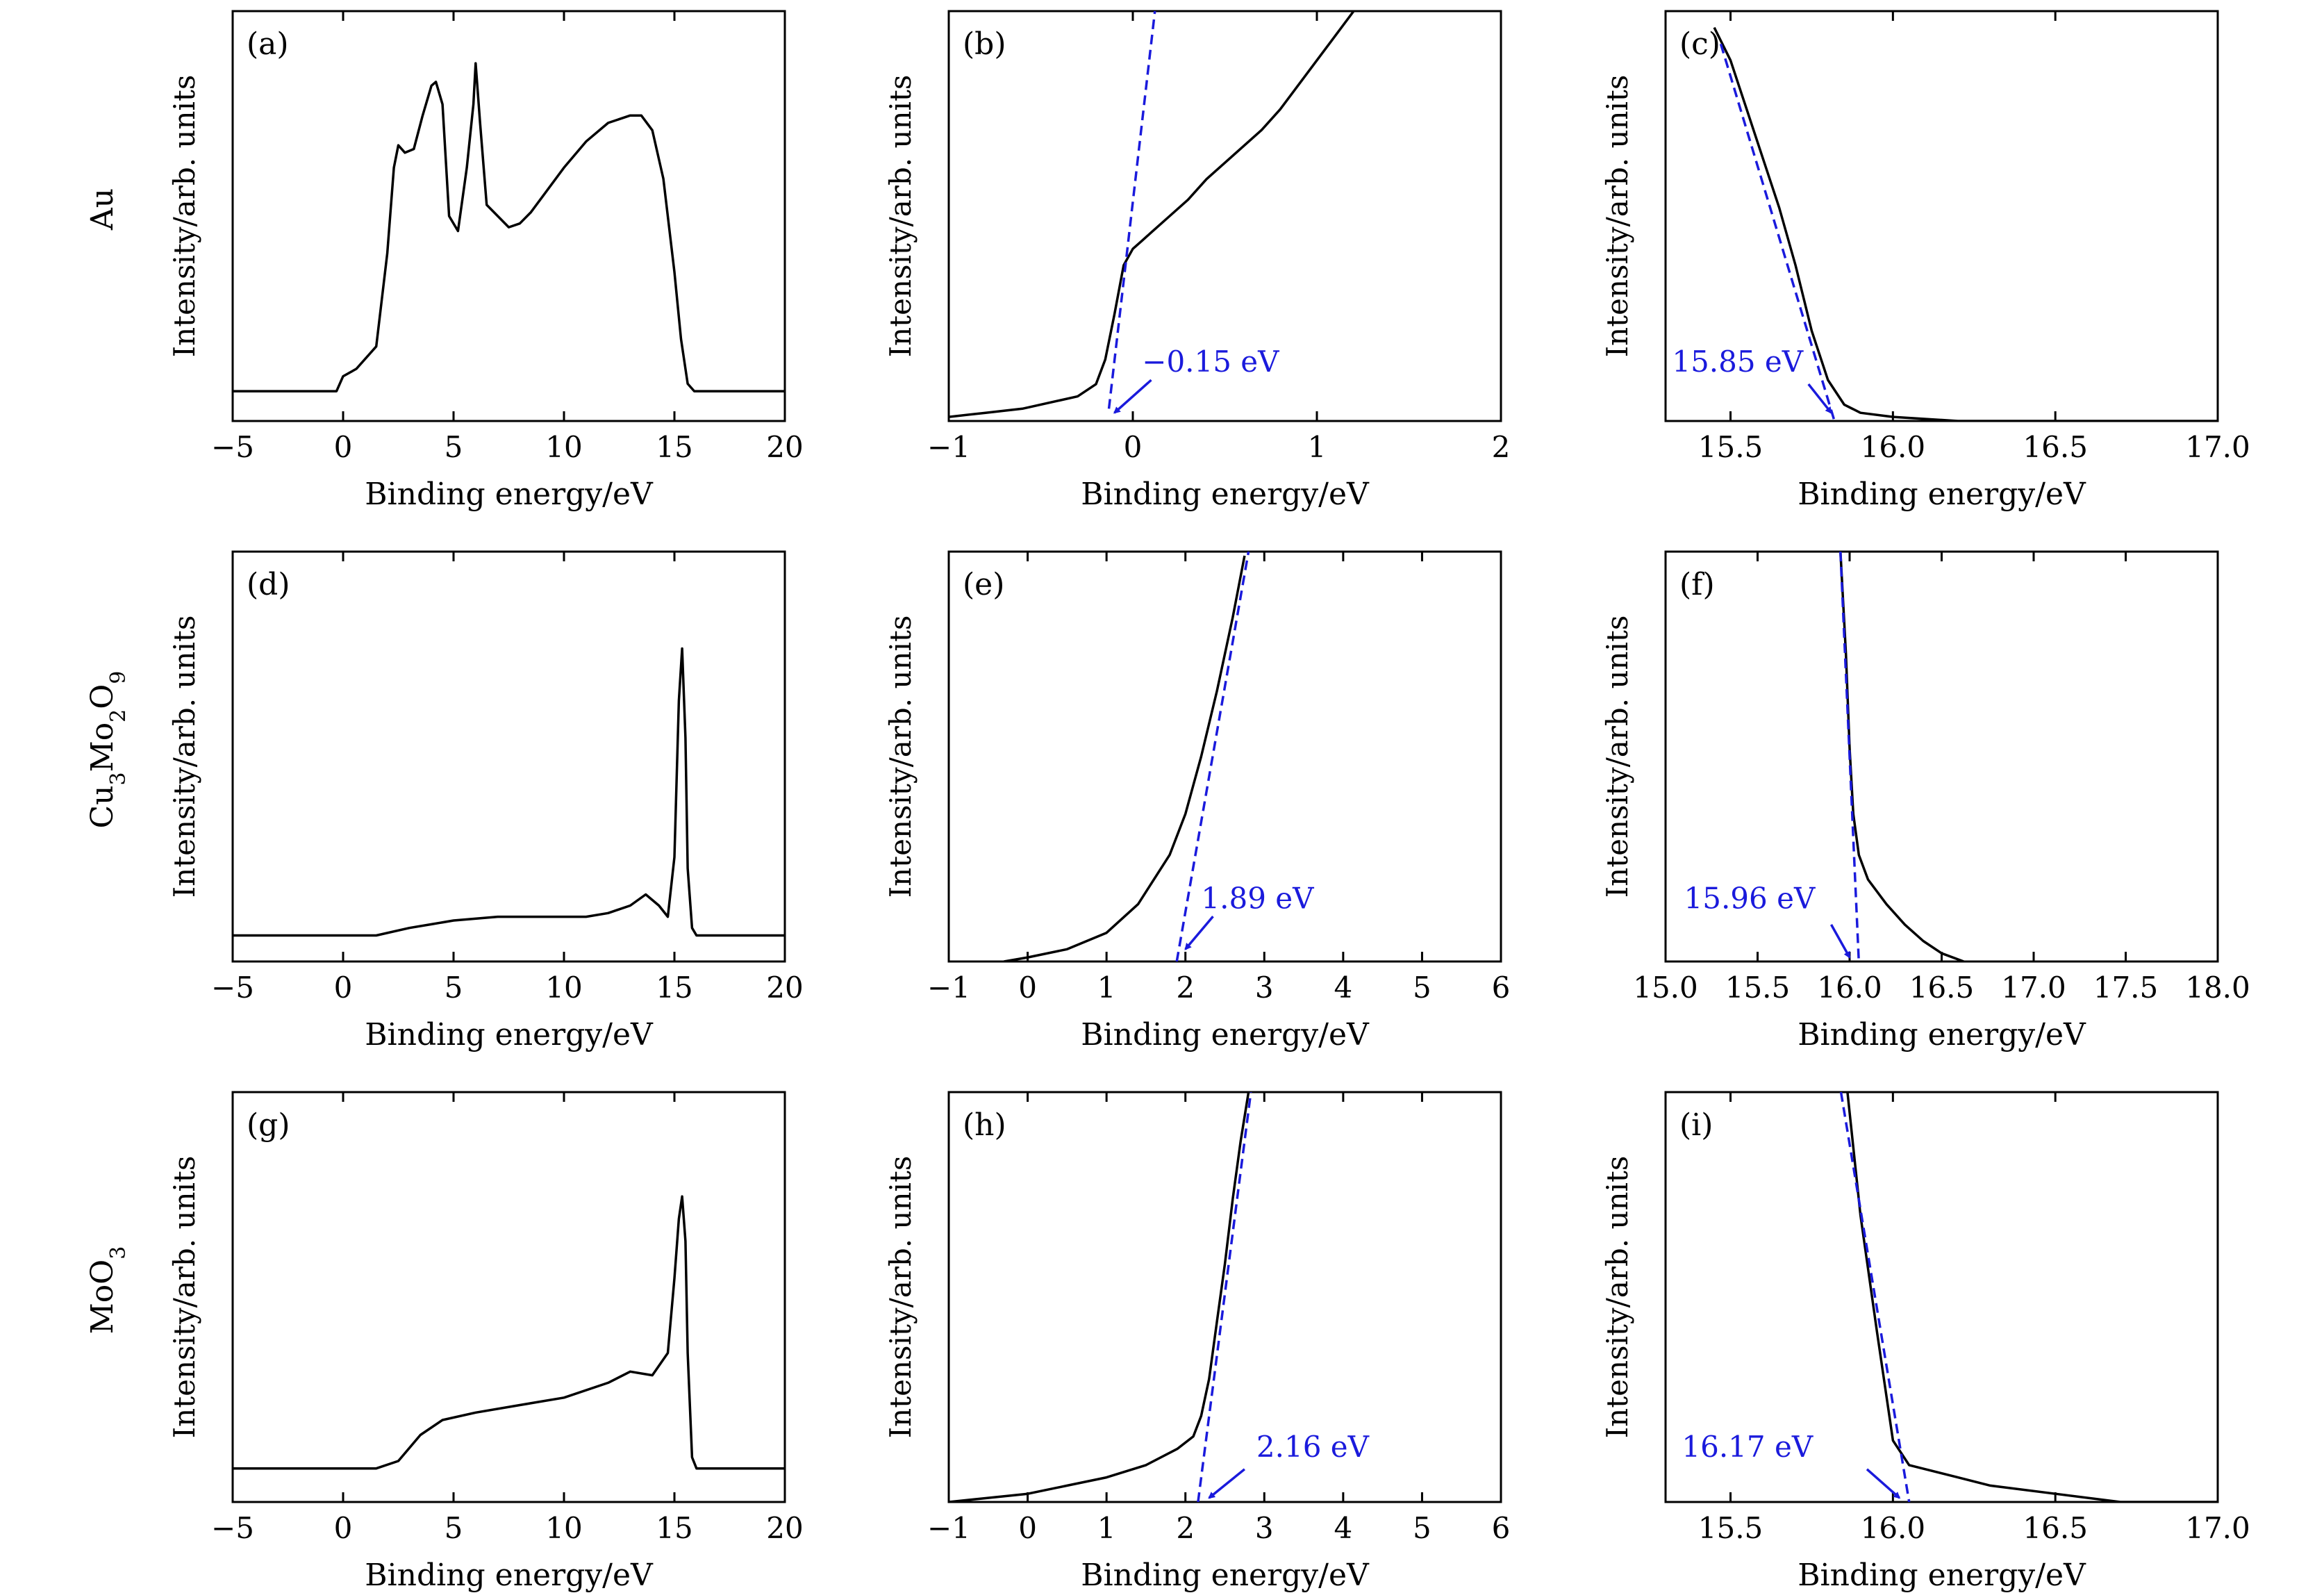 This screenshot has width=2324, height=1593. I want to click on annotation-label: −0.15 eV, so click(1210, 362).